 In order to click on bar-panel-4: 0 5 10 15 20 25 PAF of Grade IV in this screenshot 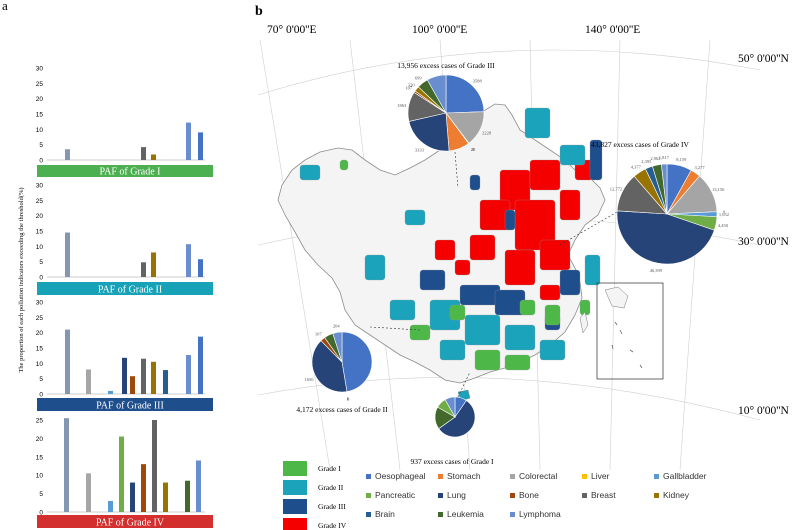, I will do `click(124, 473)`.